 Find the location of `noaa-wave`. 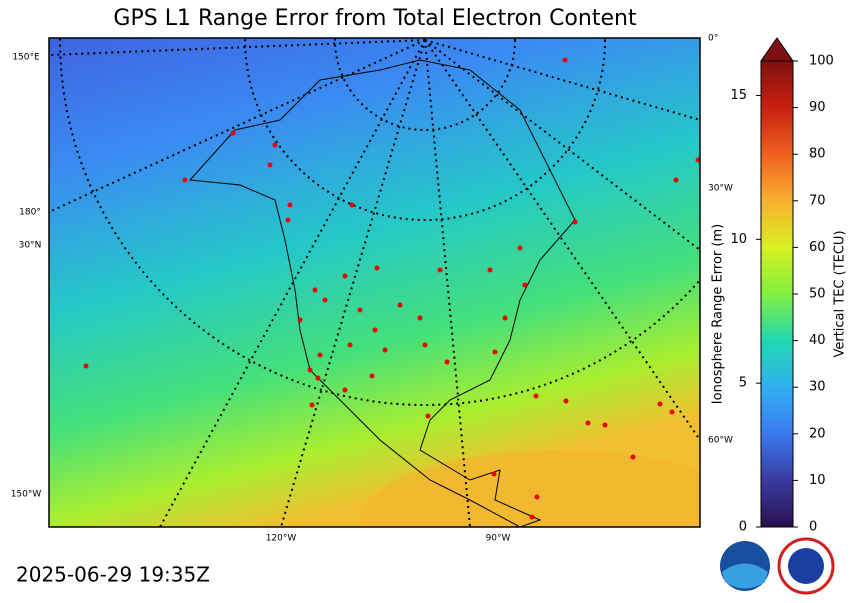

noaa-wave is located at coordinates (745, 576).